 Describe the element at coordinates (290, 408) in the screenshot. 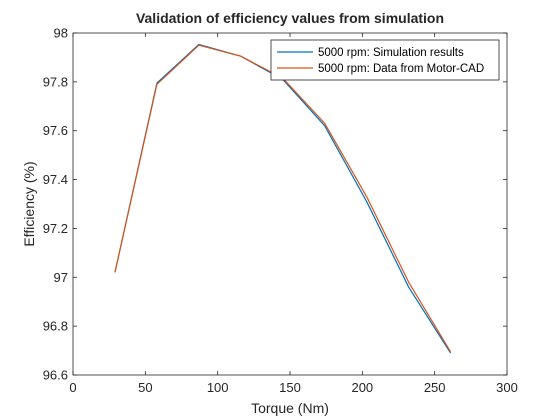

I see `x-axis-label: Torque (Nm)` at that location.